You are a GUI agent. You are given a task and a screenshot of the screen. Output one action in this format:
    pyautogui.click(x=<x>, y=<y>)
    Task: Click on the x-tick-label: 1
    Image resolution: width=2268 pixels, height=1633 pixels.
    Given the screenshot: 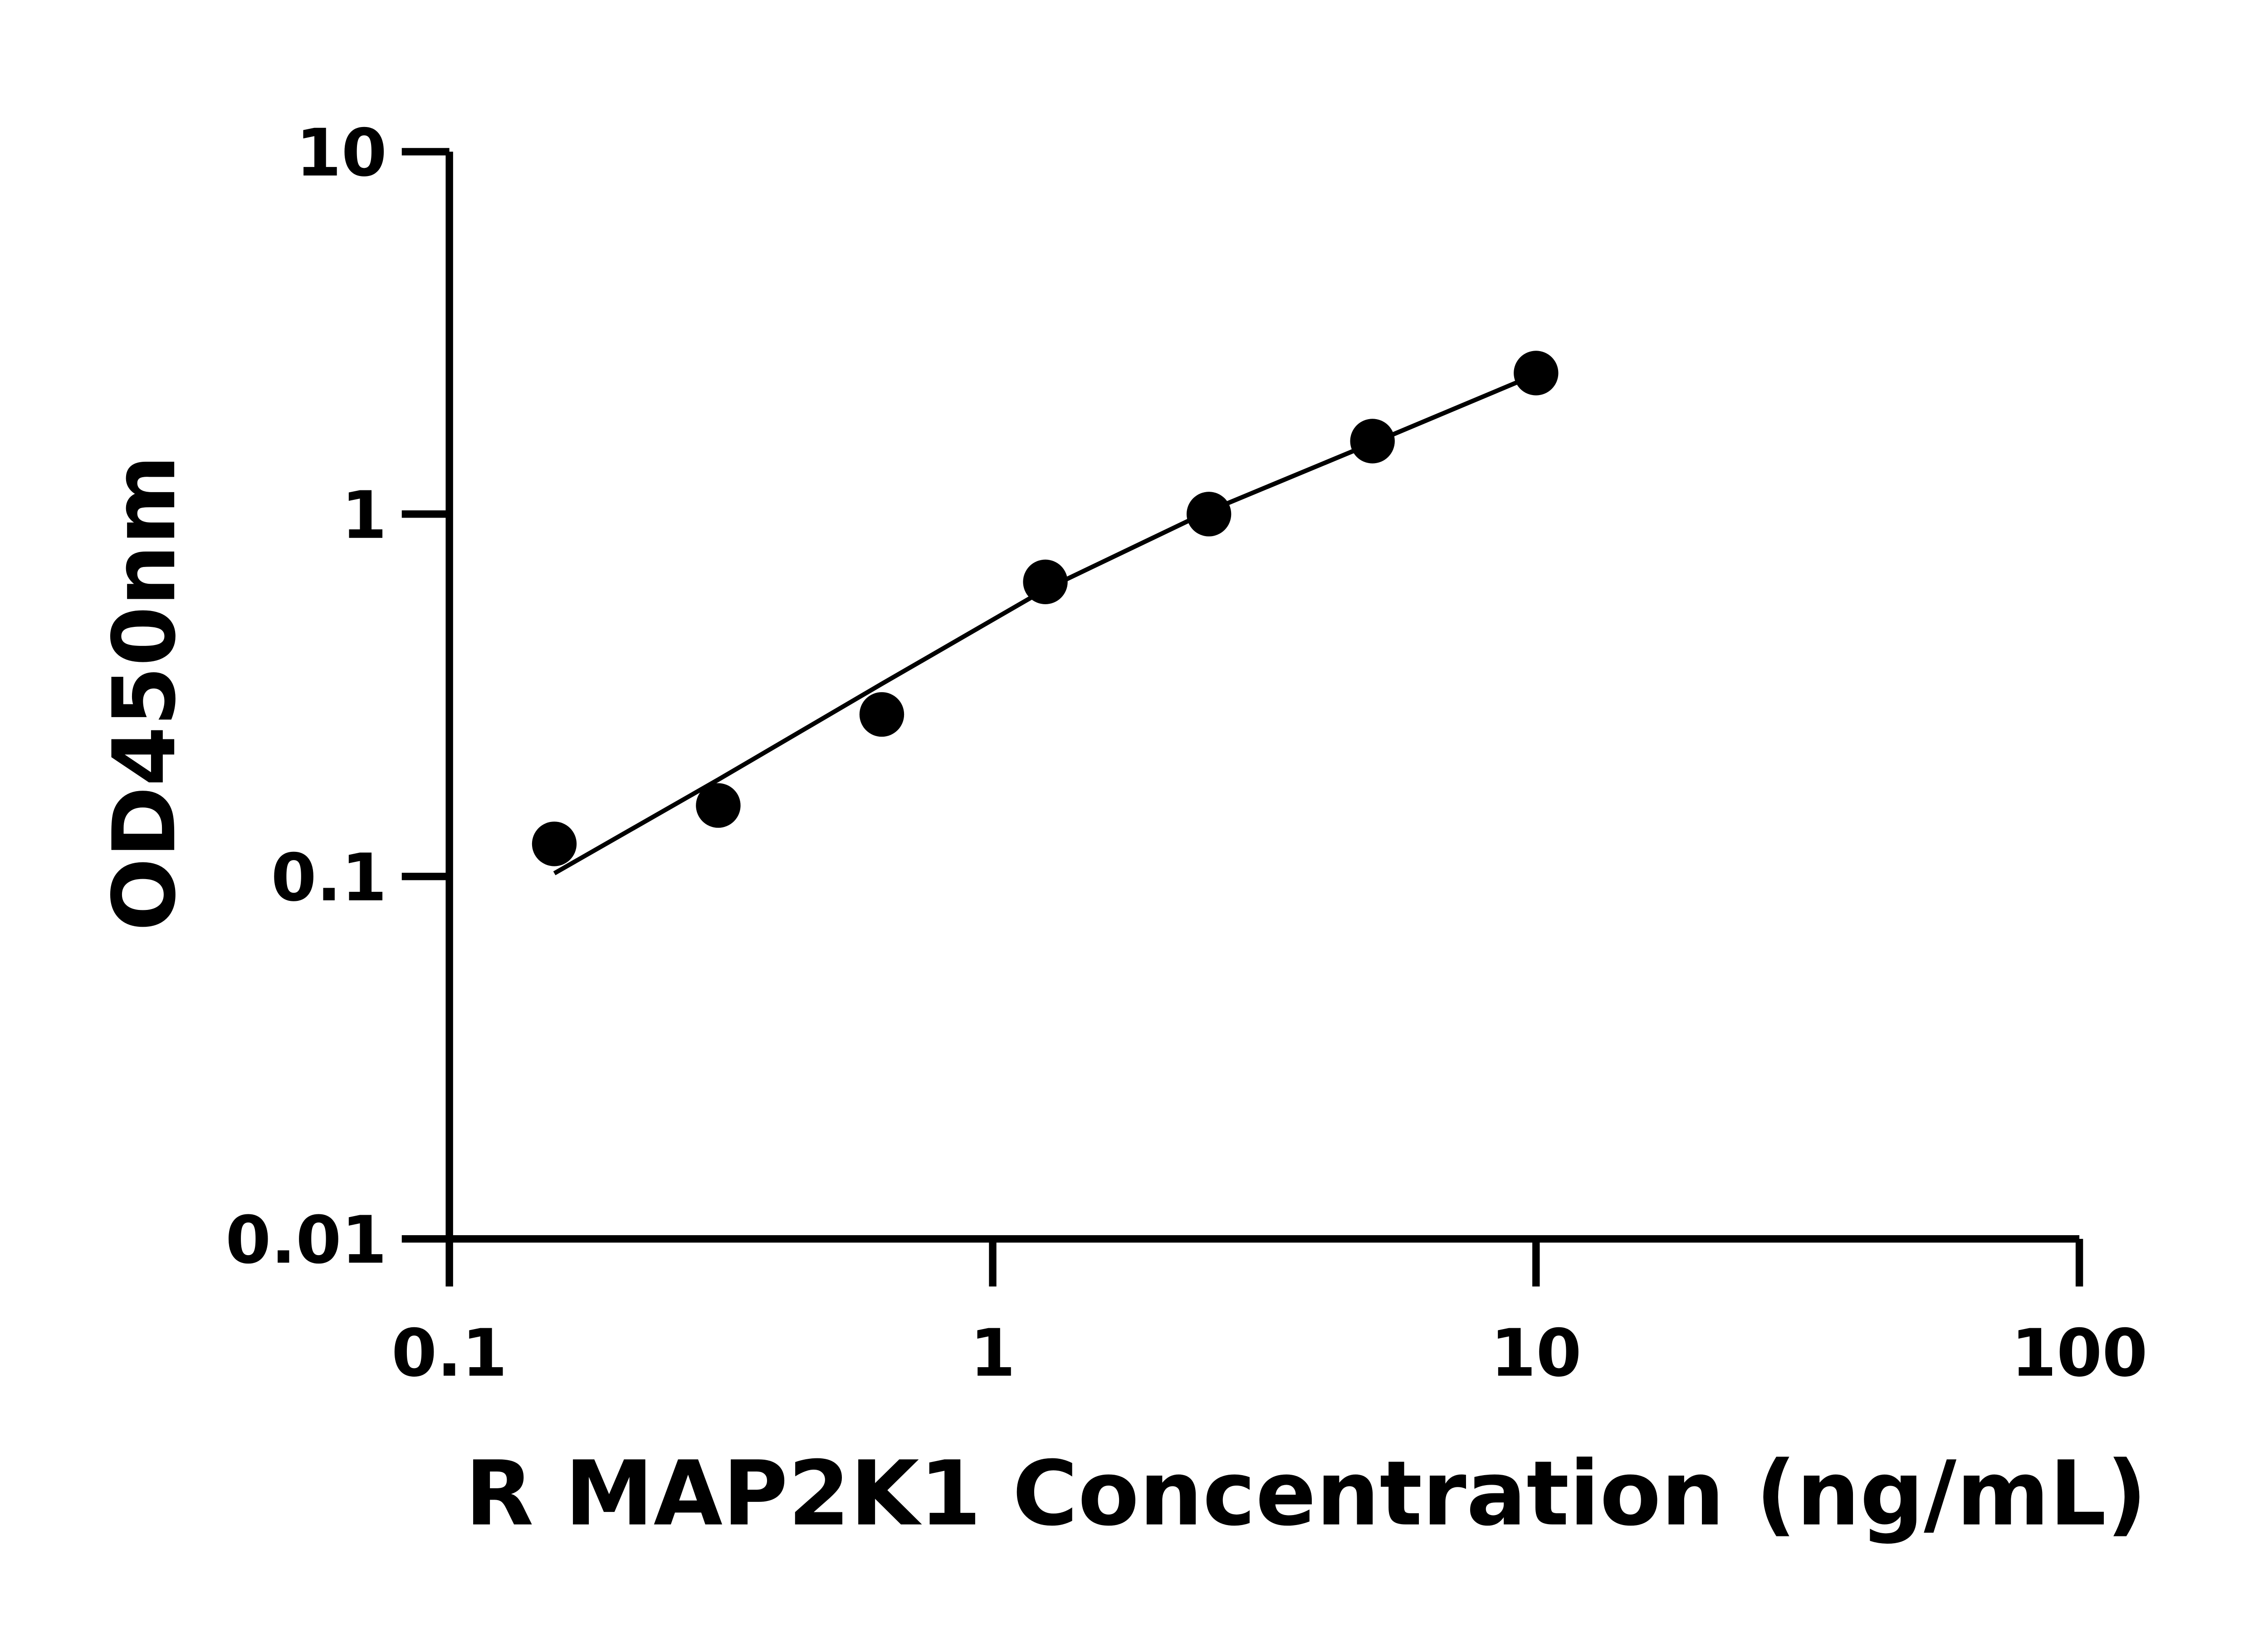 What is the action you would take?
    pyautogui.click(x=993, y=1353)
    